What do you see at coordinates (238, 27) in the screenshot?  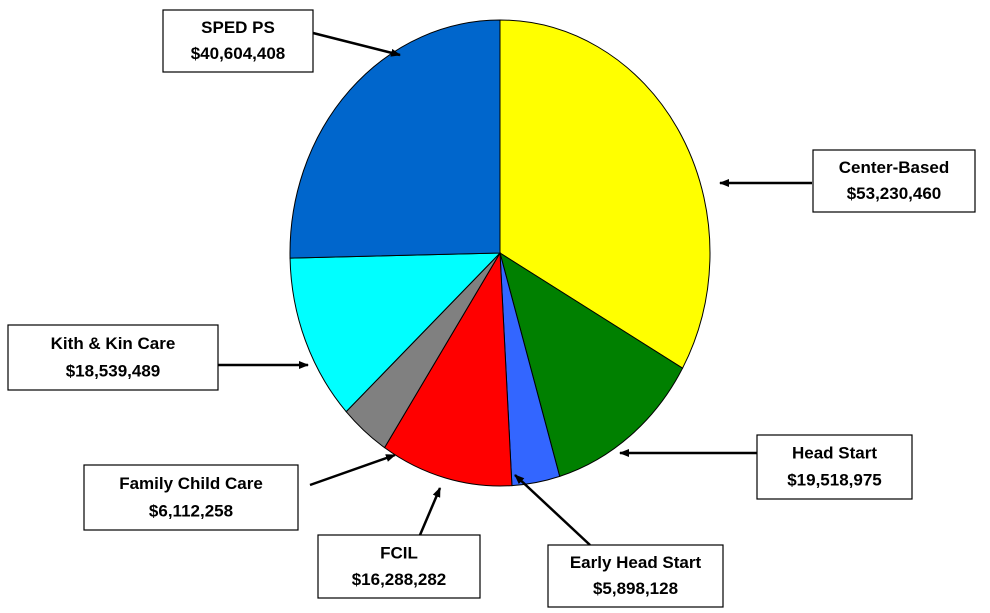 I see `slice-name: SPED PS` at bounding box center [238, 27].